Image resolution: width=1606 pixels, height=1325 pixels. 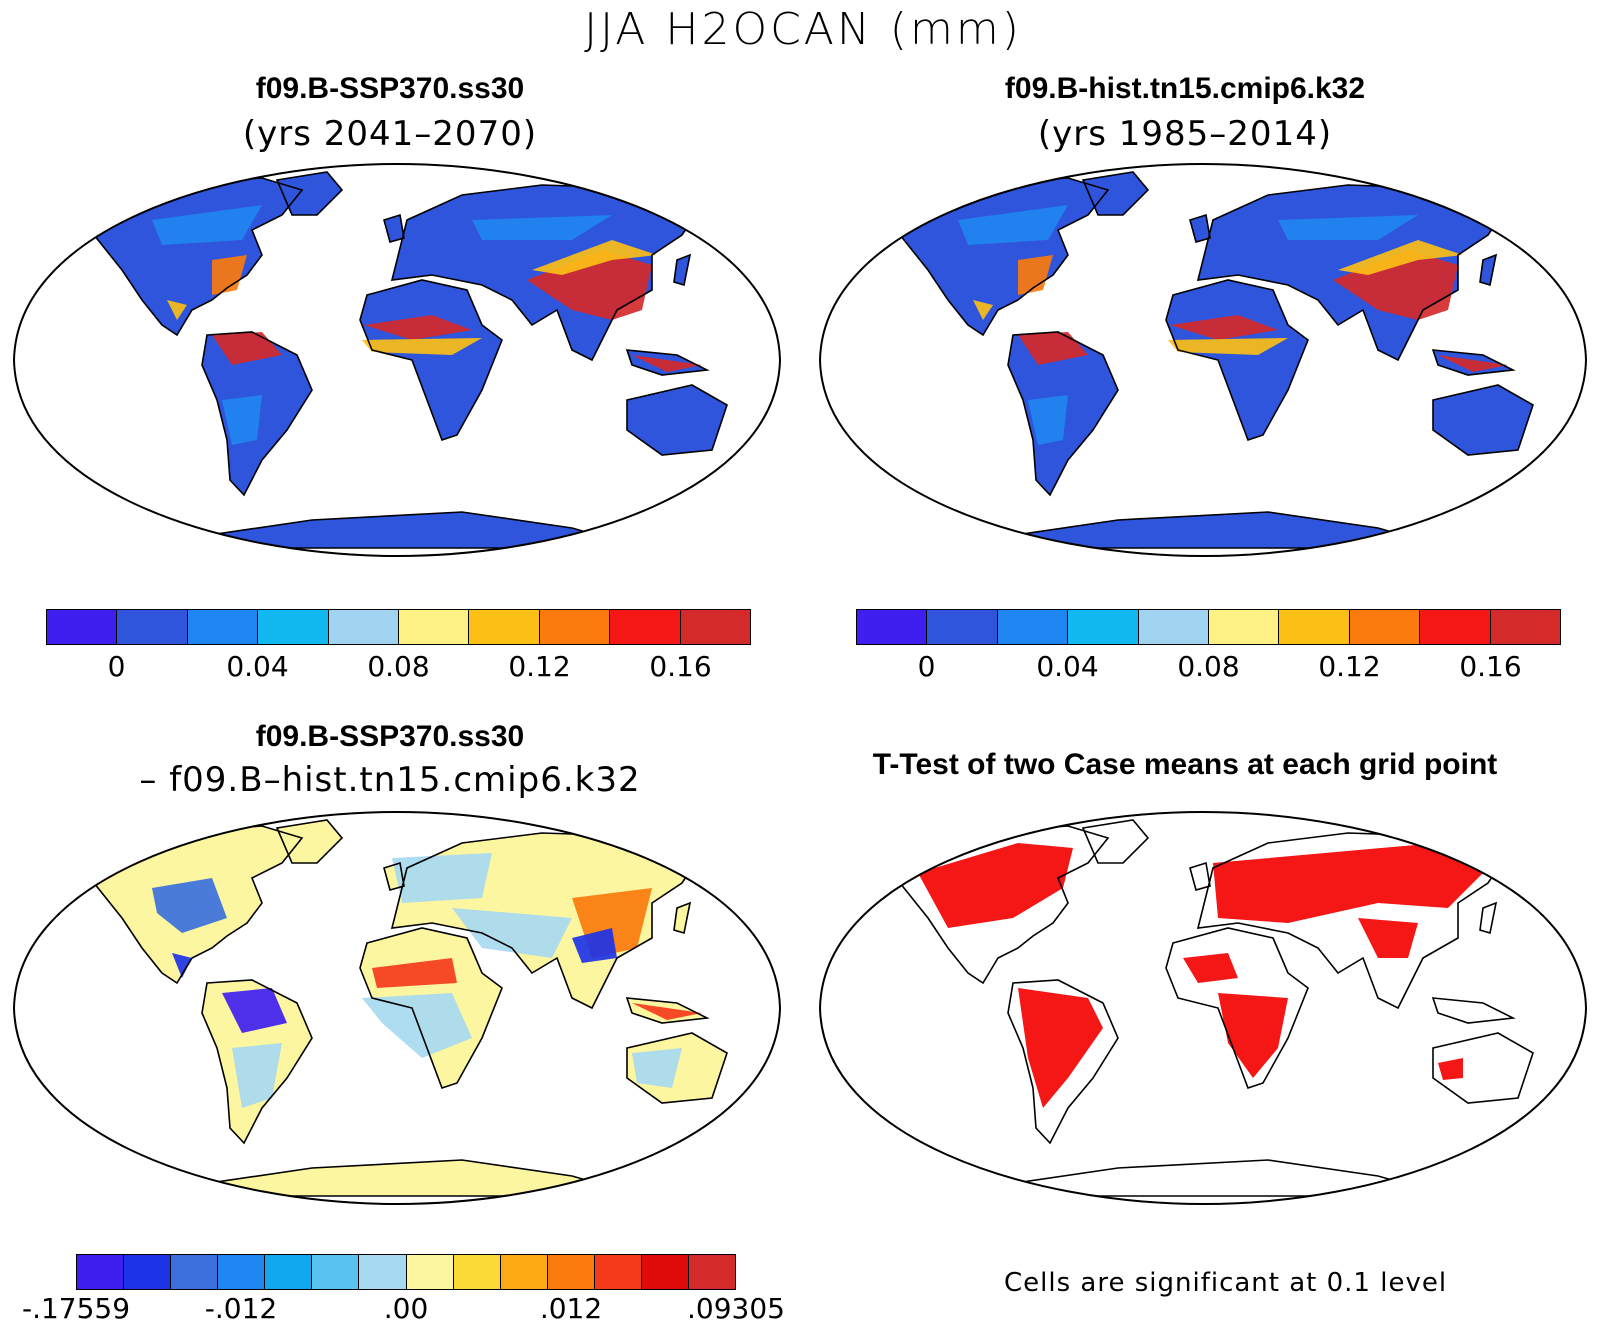 What do you see at coordinates (1226, 1283) in the screenshot?
I see `significance-note: Cells are significant at 0.1 level` at bounding box center [1226, 1283].